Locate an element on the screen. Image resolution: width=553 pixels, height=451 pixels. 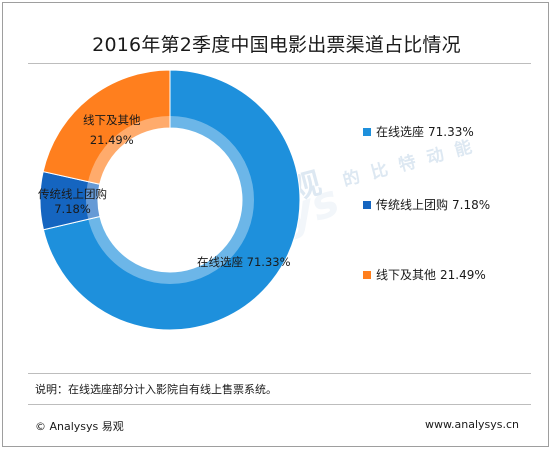
slice-label-name: 在线选座 is located at coordinates (220, 262).